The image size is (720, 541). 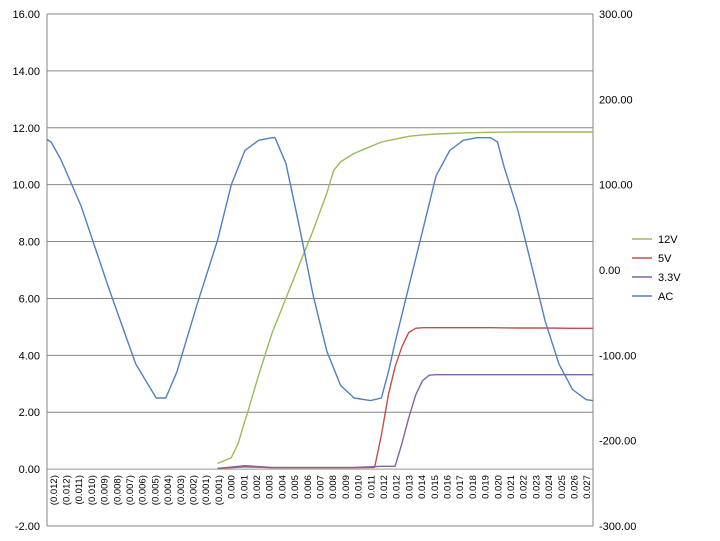 What do you see at coordinates (460, 487) in the screenshot?
I see `x-tick-label: 0.017` at bounding box center [460, 487].